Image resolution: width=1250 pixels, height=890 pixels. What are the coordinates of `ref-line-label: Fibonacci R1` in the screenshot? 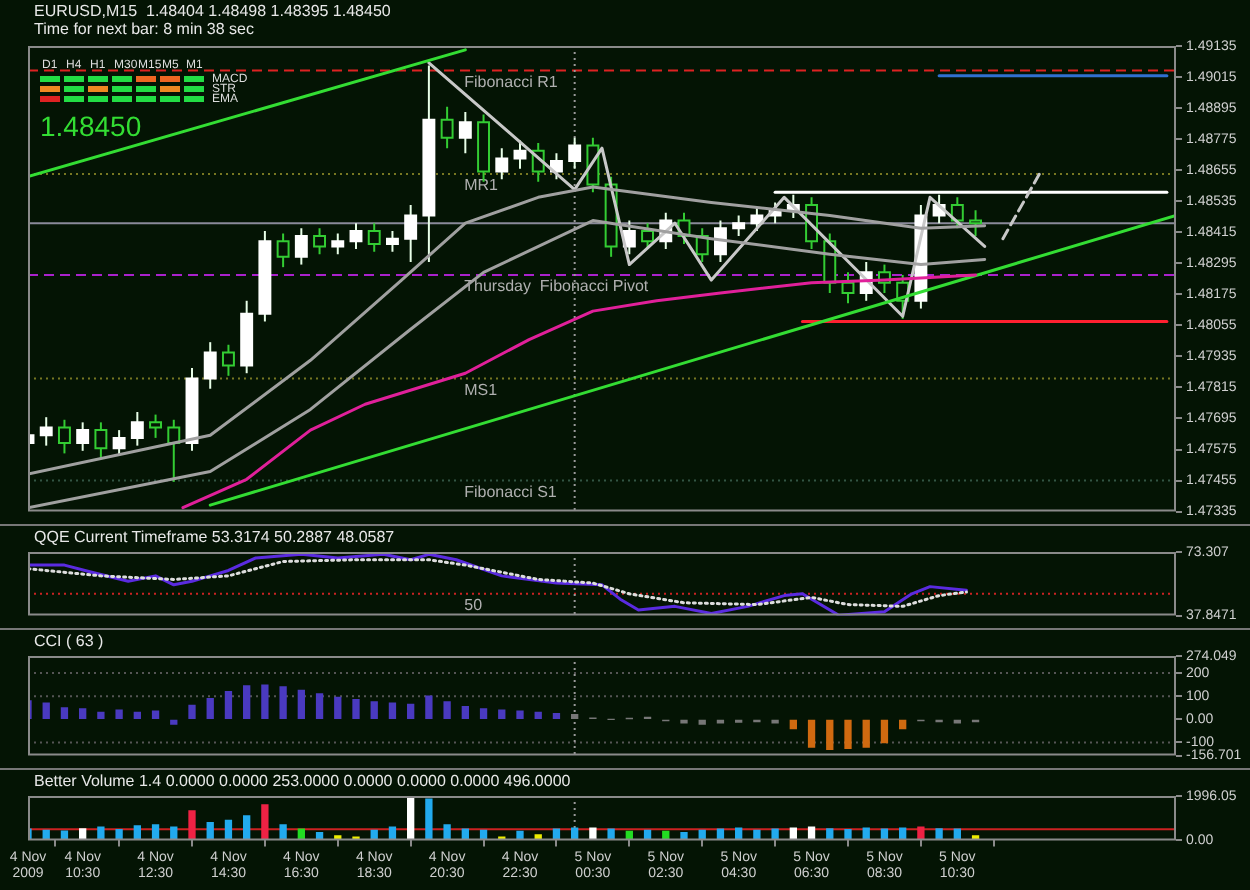 It's located at (511, 81).